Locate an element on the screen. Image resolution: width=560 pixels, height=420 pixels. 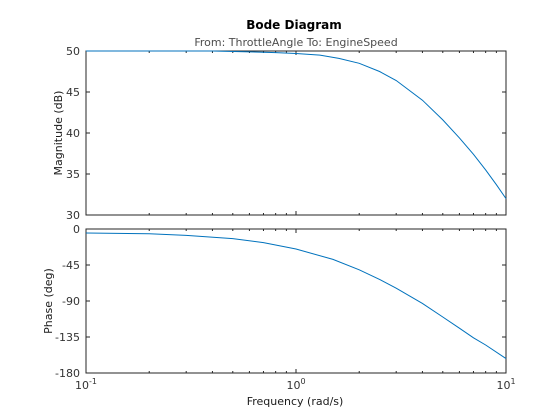
phase-ytick-label: -135 is located at coordinates (67, 337).